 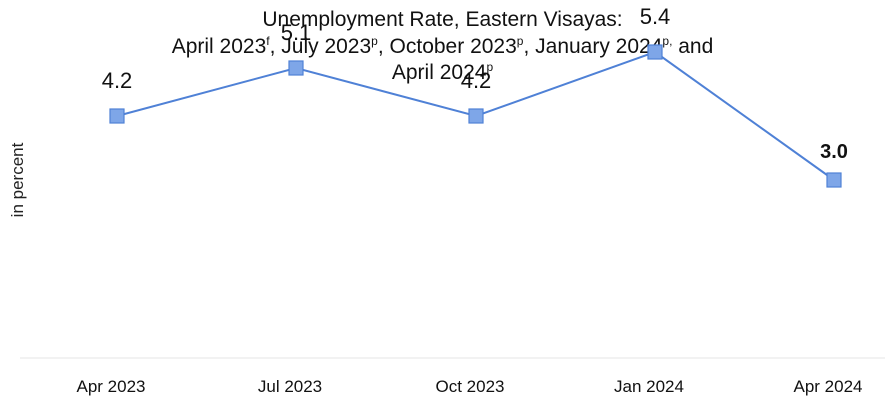 I want to click on x-tick-label: Jan 2024, so click(x=649, y=386).